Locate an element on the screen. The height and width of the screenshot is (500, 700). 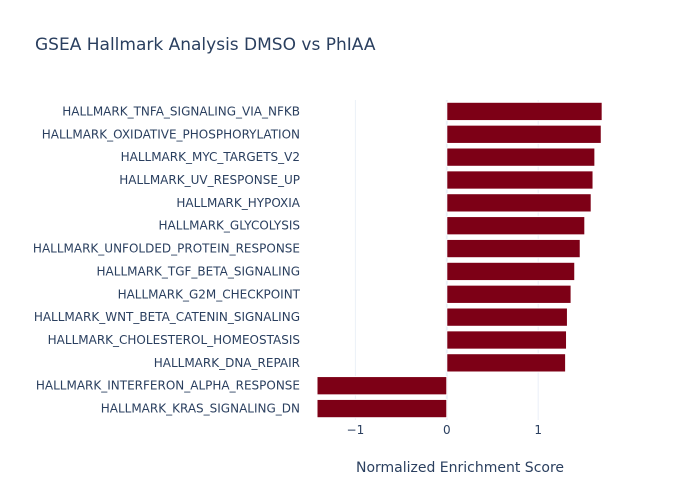
category-label: HALLMARK_OXIDATIVE_PHOSPHORYLATION is located at coordinates (171, 134).